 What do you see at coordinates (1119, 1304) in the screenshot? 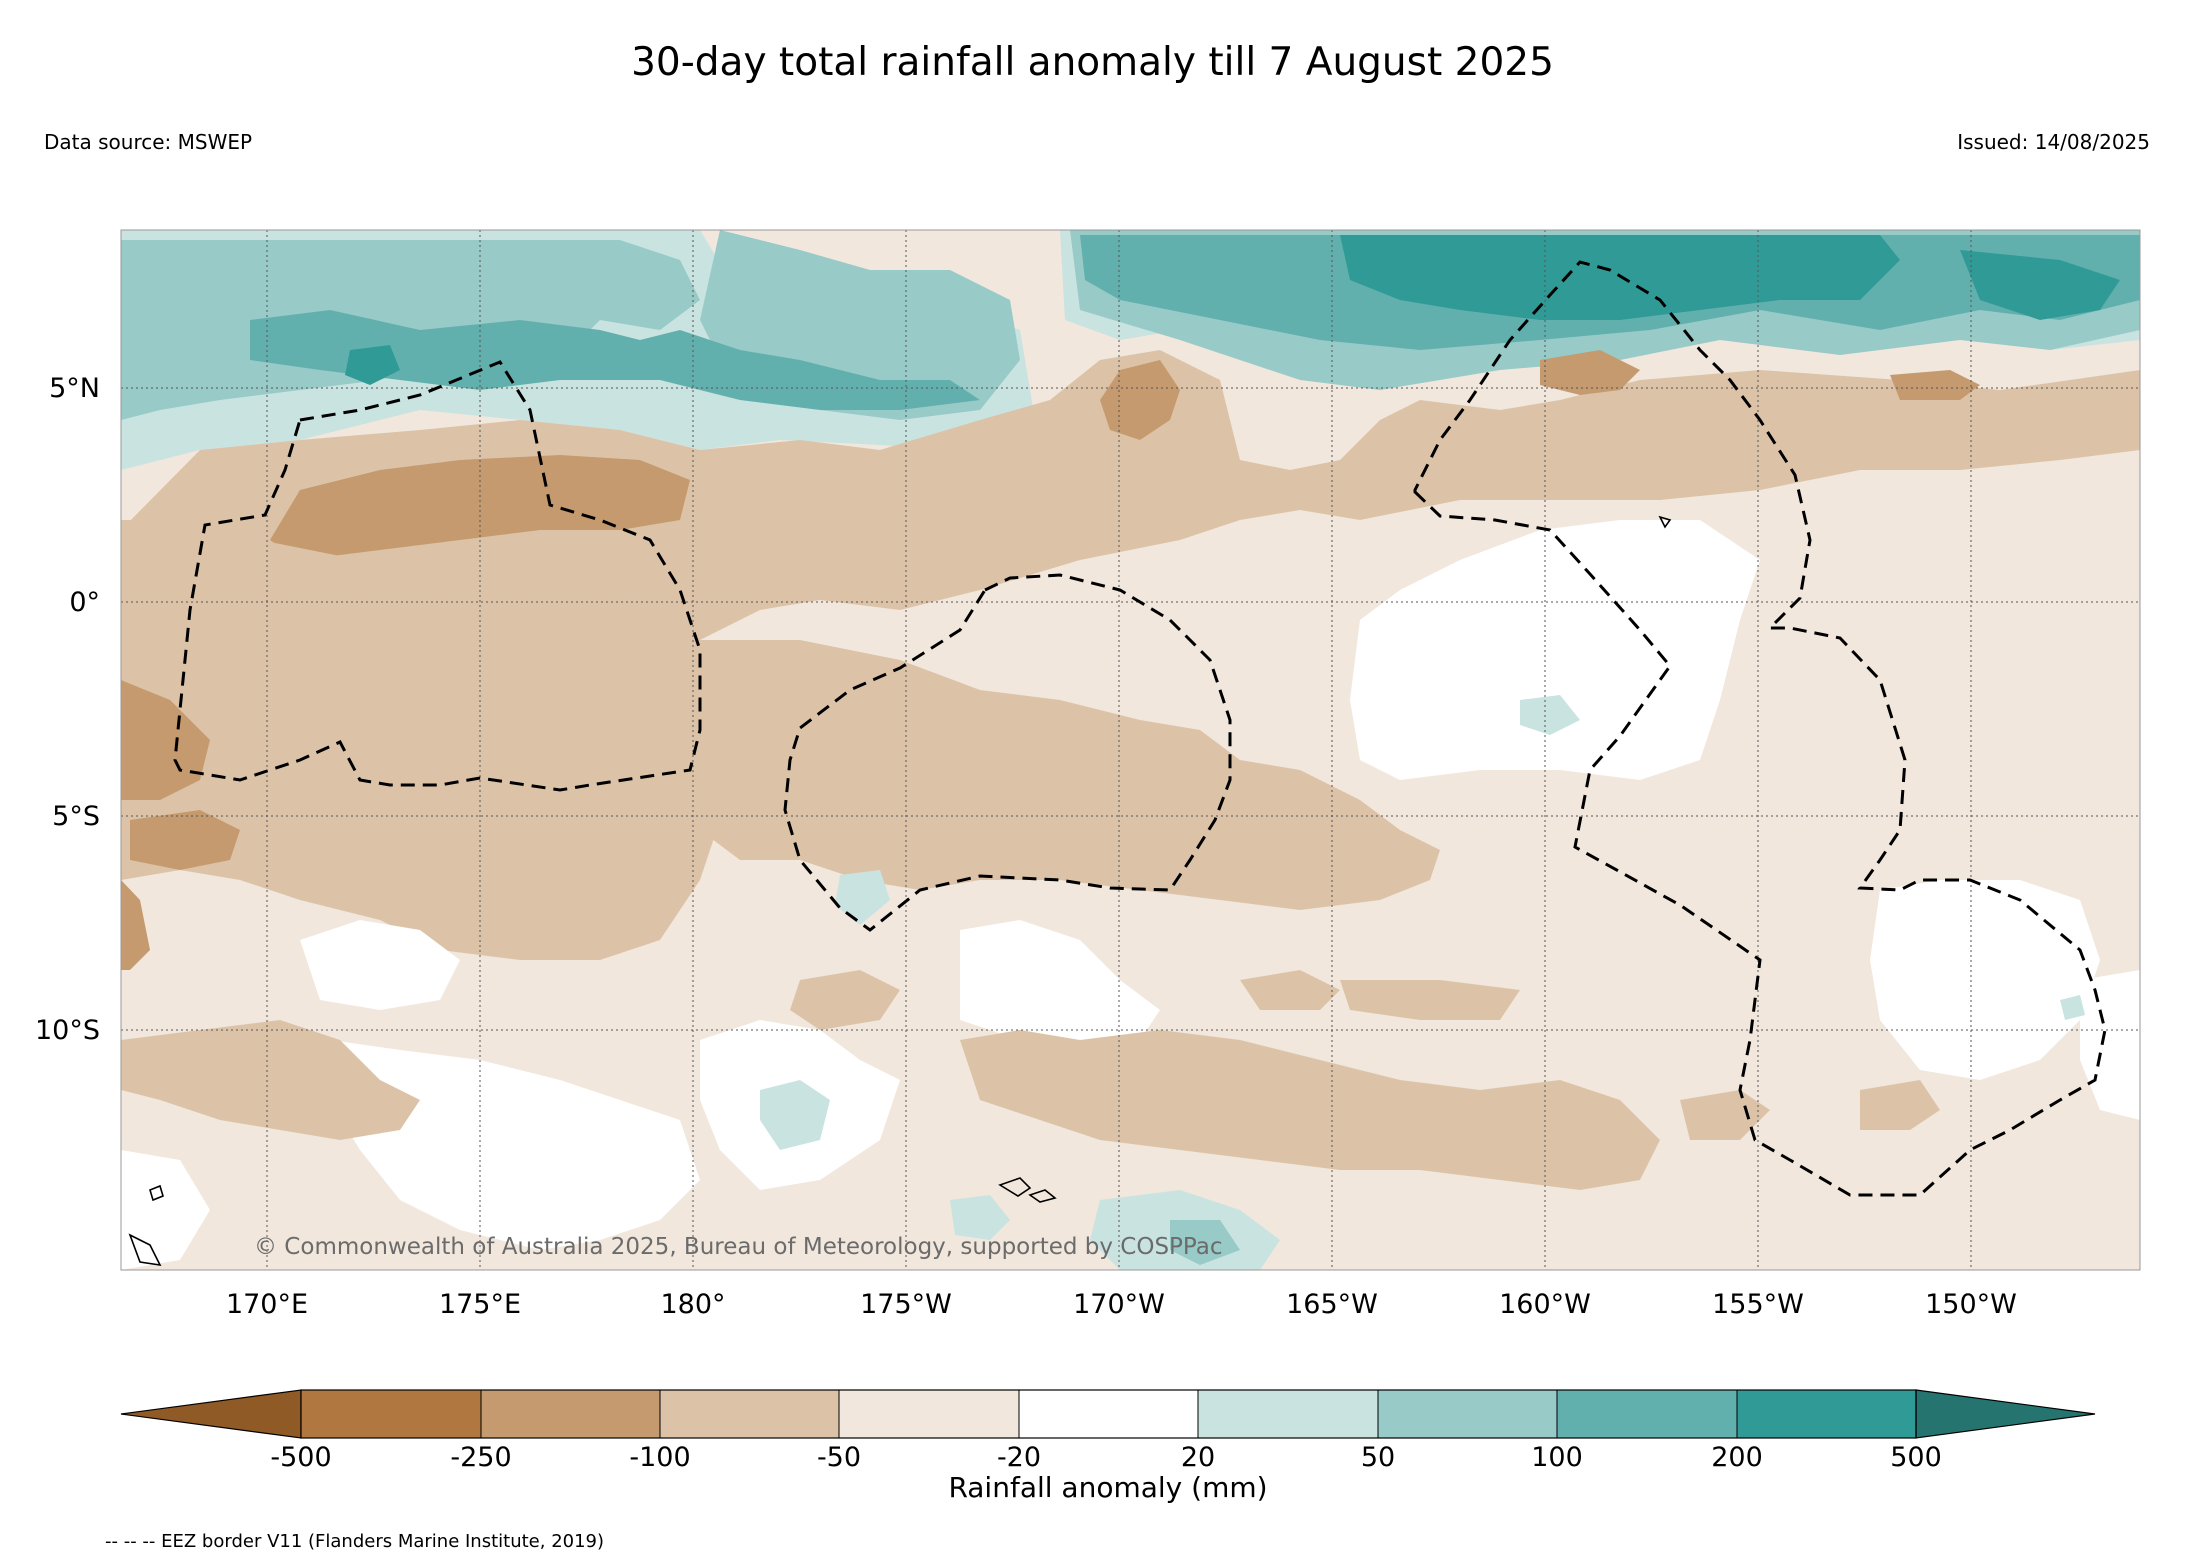
I see `lon-label-170w: 170°W` at bounding box center [1119, 1304].